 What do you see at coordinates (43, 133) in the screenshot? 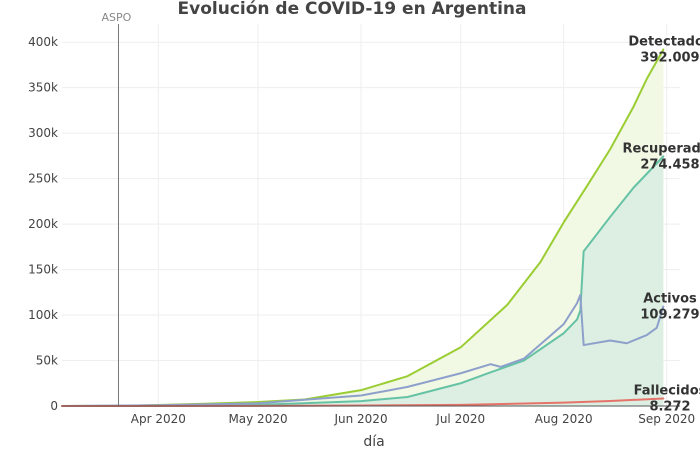
I see `y-tick-label: 300k` at bounding box center [43, 133].